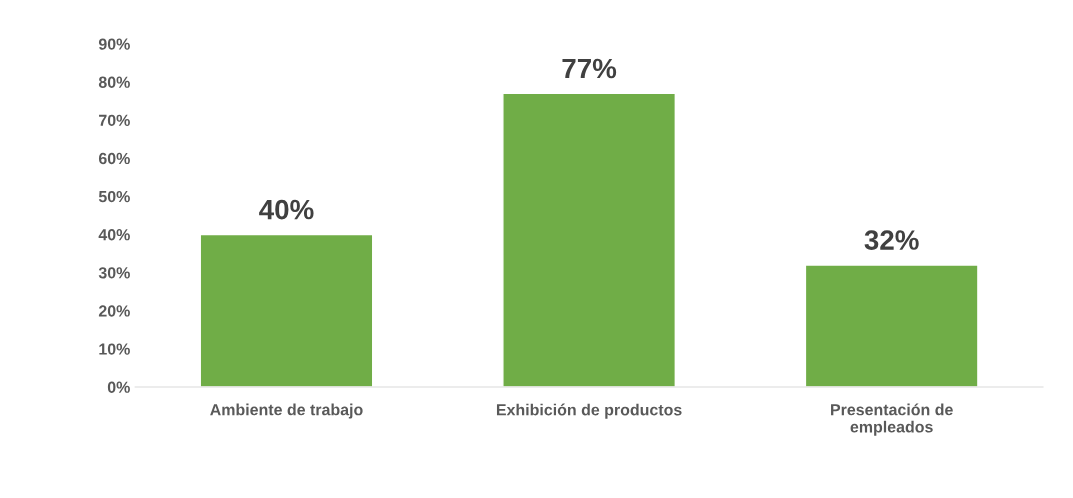 Image resolution: width=1073 pixels, height=498 pixels. What do you see at coordinates (114, 235) in the screenshot?
I see `y-tick-label: 40%` at bounding box center [114, 235].